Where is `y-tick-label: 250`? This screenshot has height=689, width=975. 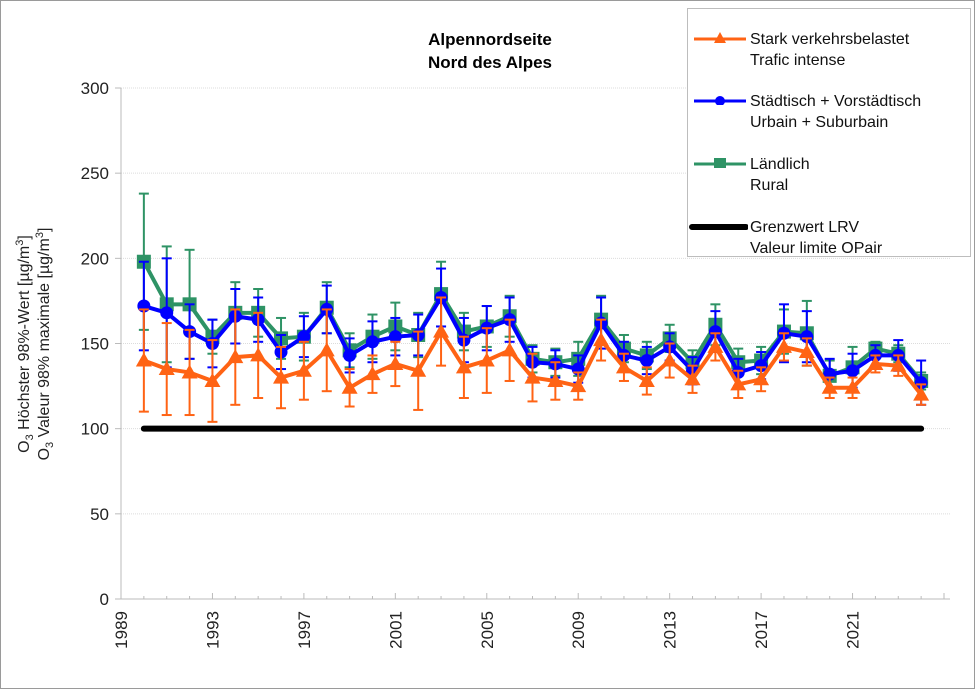
y-tick-label: 250 is located at coordinates (95, 173).